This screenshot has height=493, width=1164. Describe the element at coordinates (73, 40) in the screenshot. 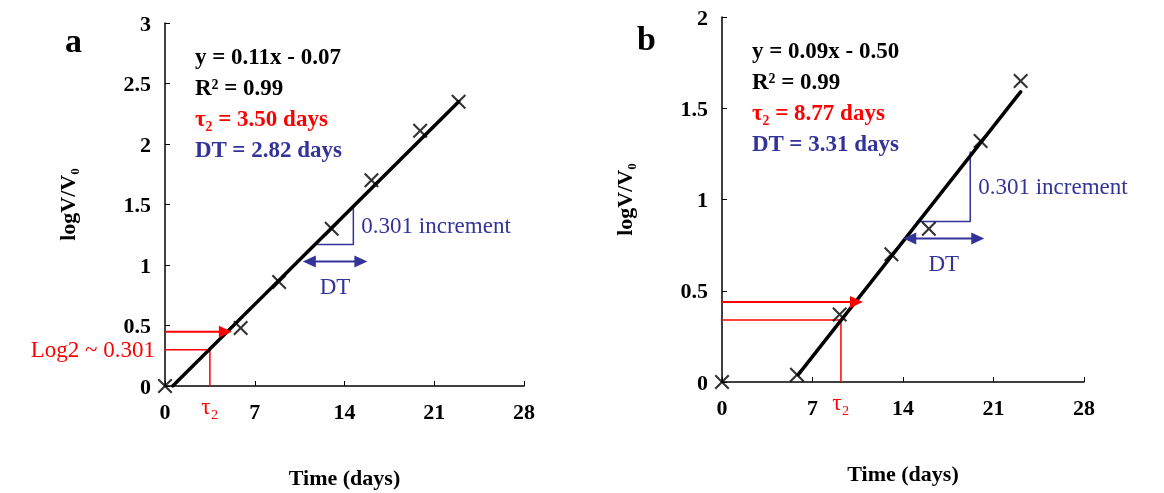

I see `chart-title: a` at that location.